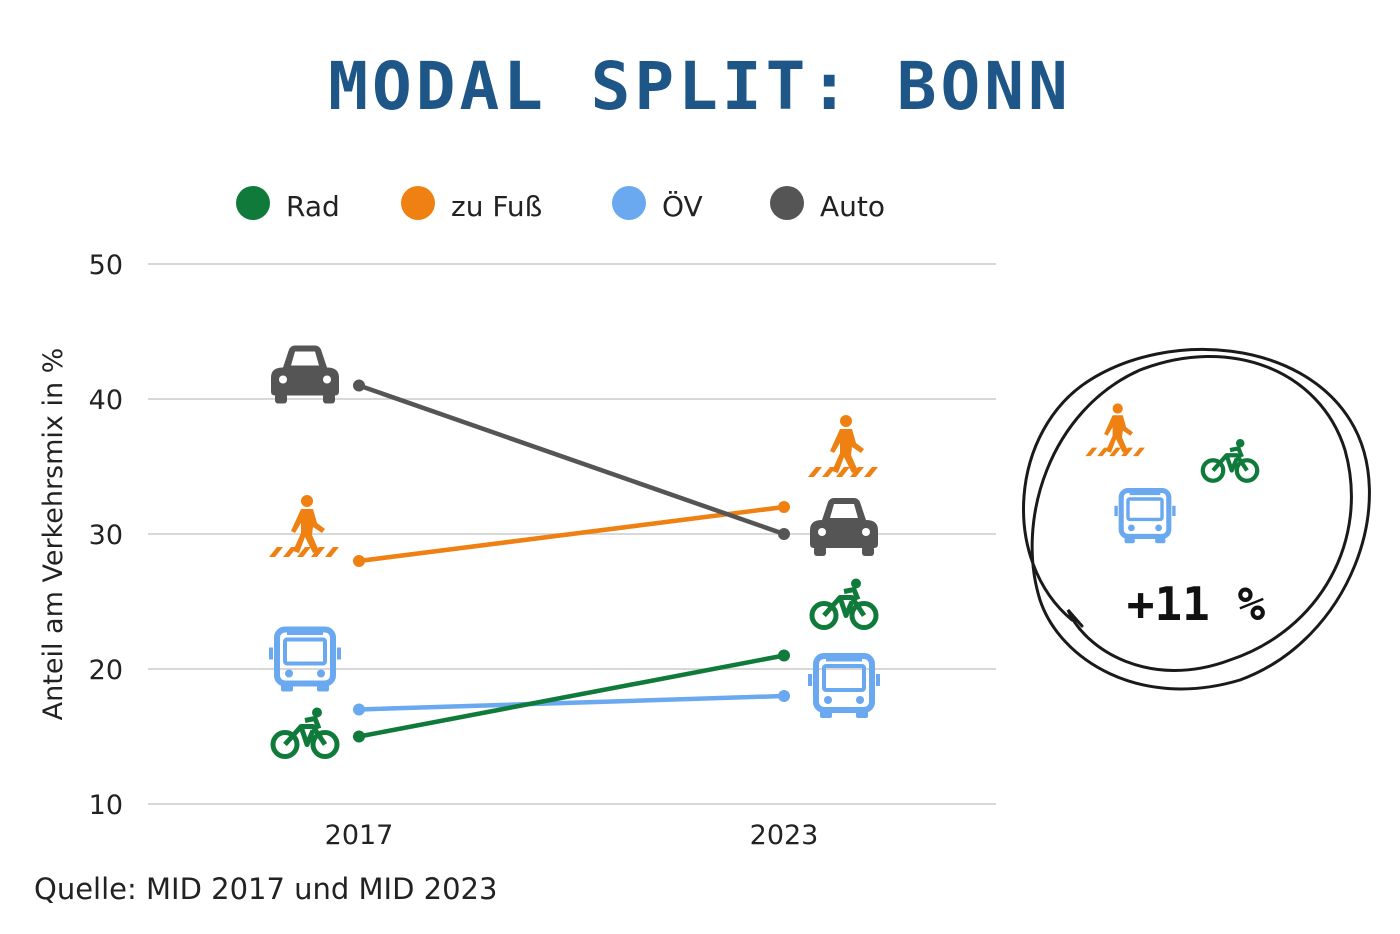  I want to click on x-tick-label: 2023, so click(784, 835).